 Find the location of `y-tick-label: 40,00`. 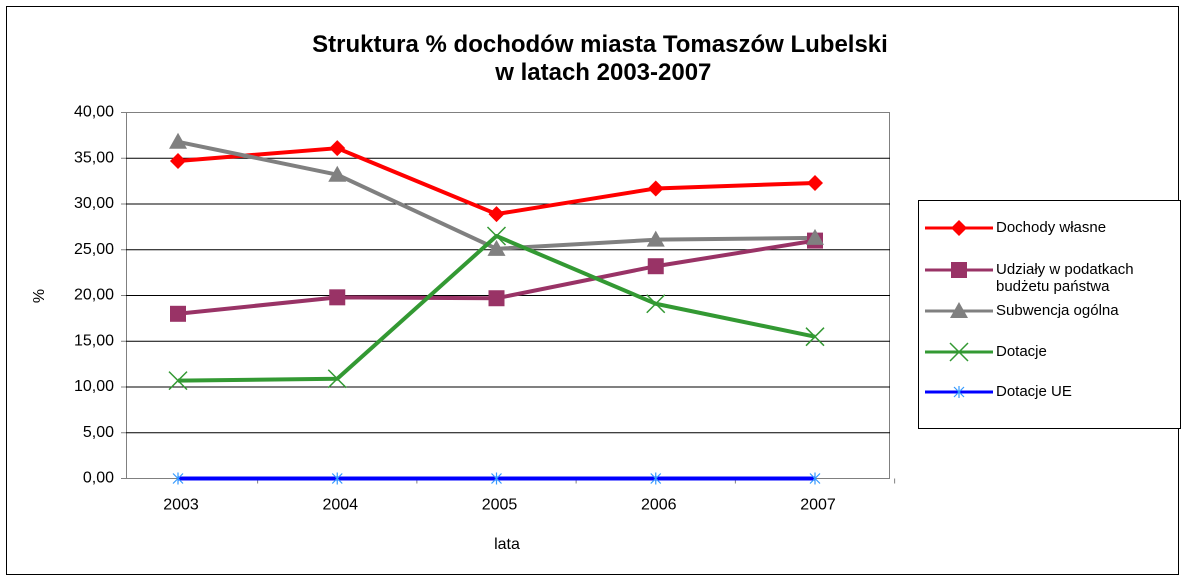

y-tick-label: 40,00 is located at coordinates (94, 112).